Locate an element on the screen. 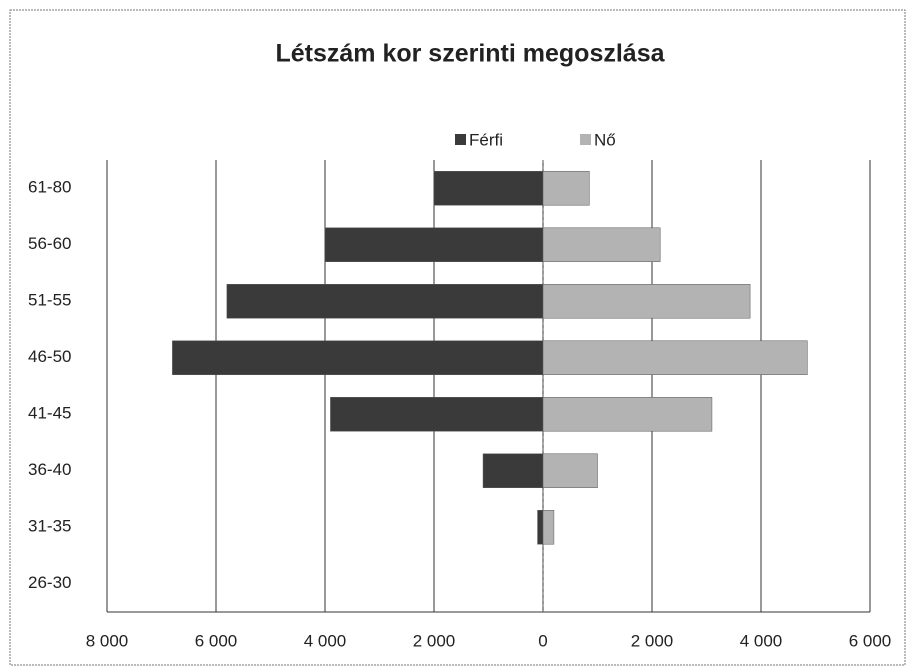 Image resolution: width=916 pixels, height=671 pixels. y-tick-label: 36-40 is located at coordinates (49, 469).